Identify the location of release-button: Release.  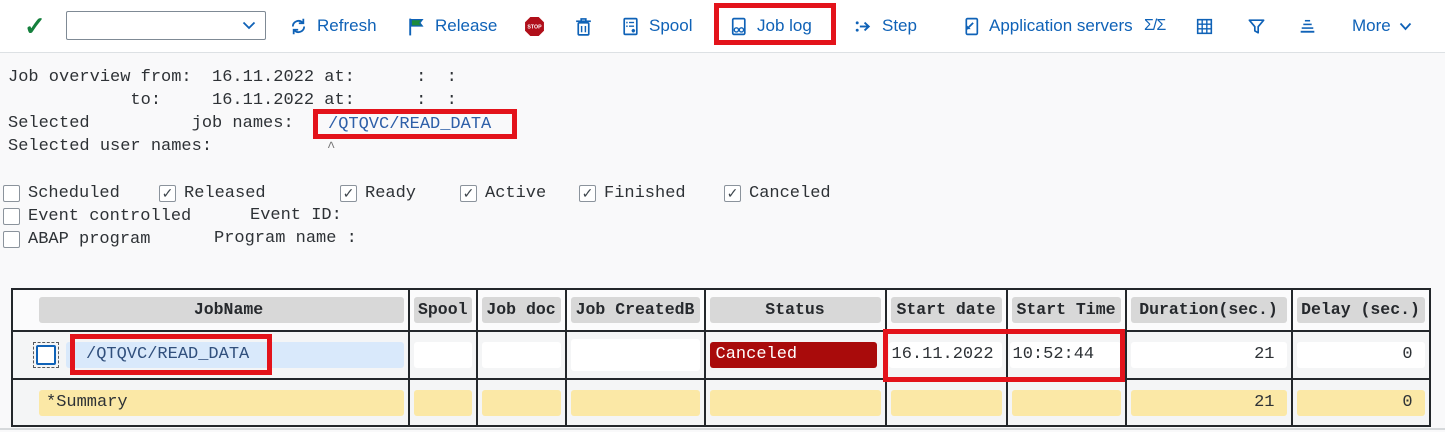
(451, 26).